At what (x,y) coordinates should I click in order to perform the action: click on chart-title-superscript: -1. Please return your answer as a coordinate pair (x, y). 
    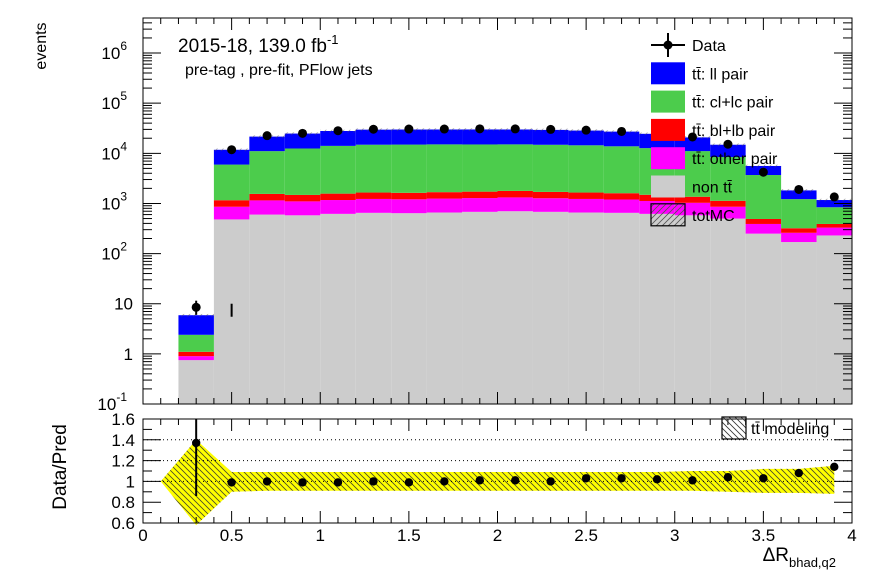
    Looking at the image, I should click on (333, 39).